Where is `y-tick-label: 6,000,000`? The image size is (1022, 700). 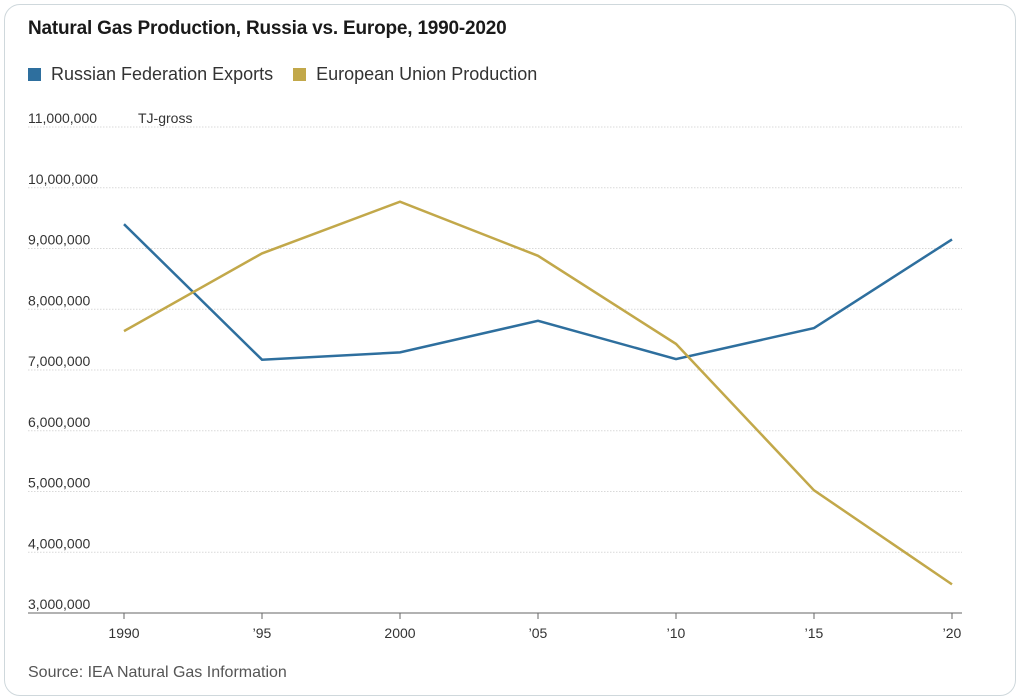 y-tick-label: 6,000,000 is located at coordinates (59, 422).